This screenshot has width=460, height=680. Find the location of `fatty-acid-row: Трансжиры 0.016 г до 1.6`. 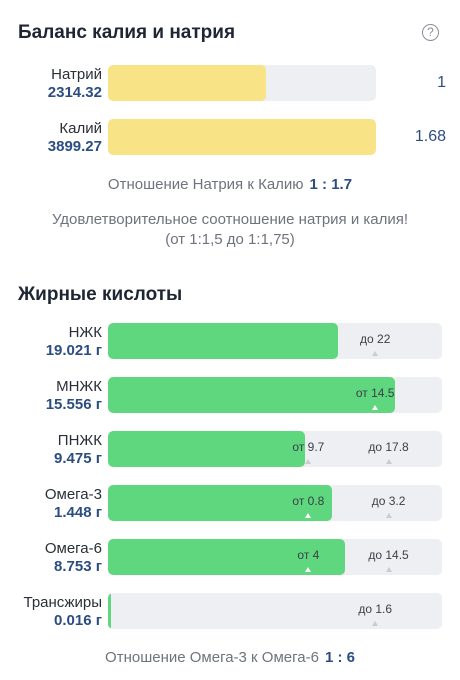

fatty-acid-row: Трансжиры 0.016 г до 1.6 is located at coordinates (230, 611).